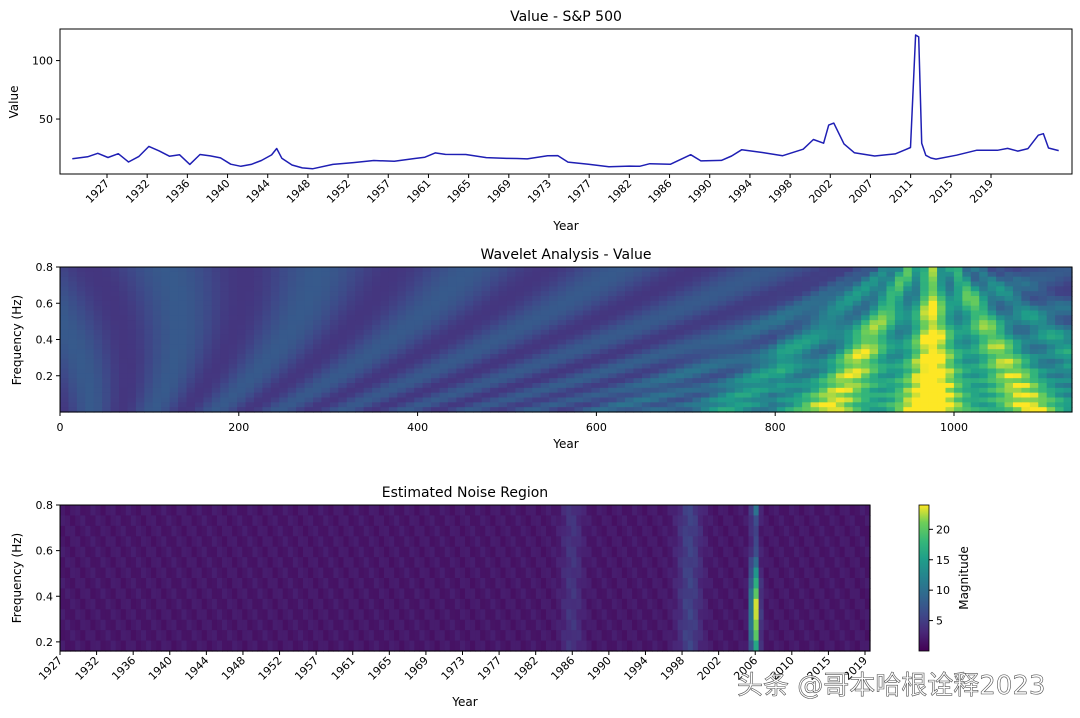  Describe the element at coordinates (660, 191) in the screenshot. I see `line-chart-x-tick-label: 1986` at that location.